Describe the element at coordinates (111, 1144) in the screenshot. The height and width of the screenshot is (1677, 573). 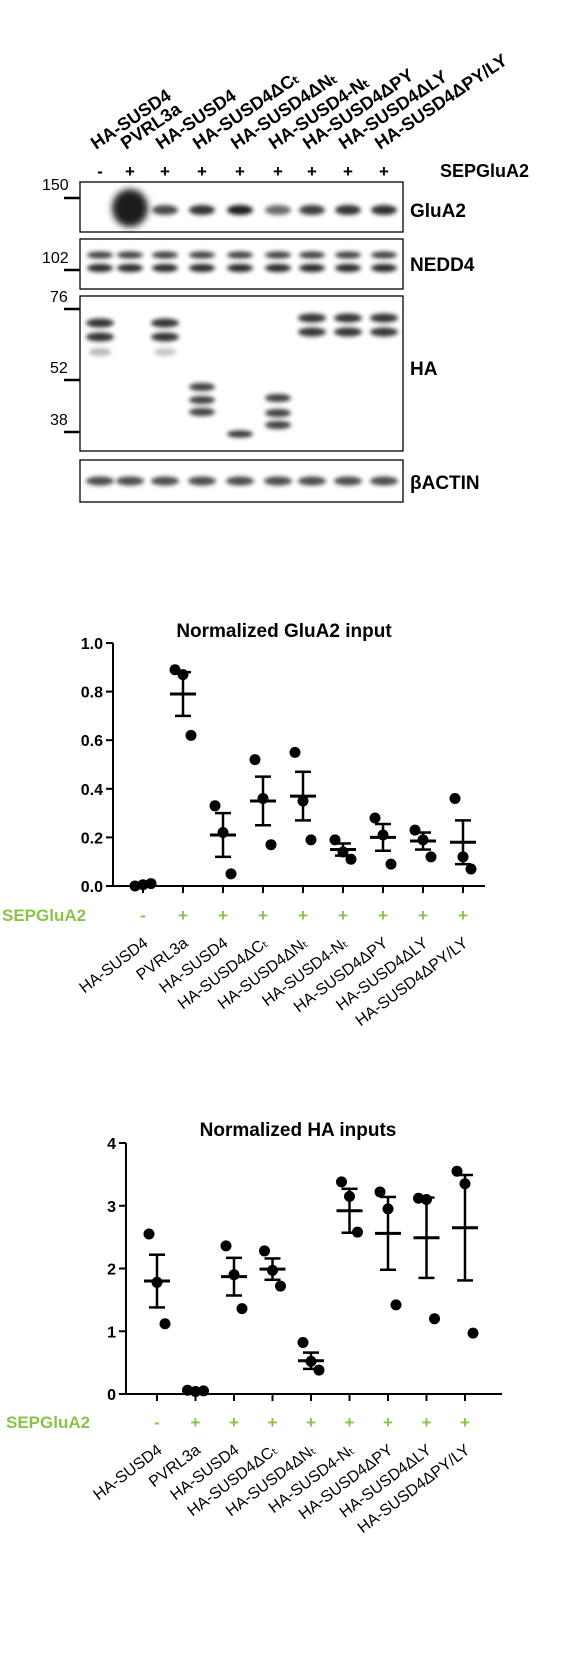
I see `y-tick-label: 4` at that location.